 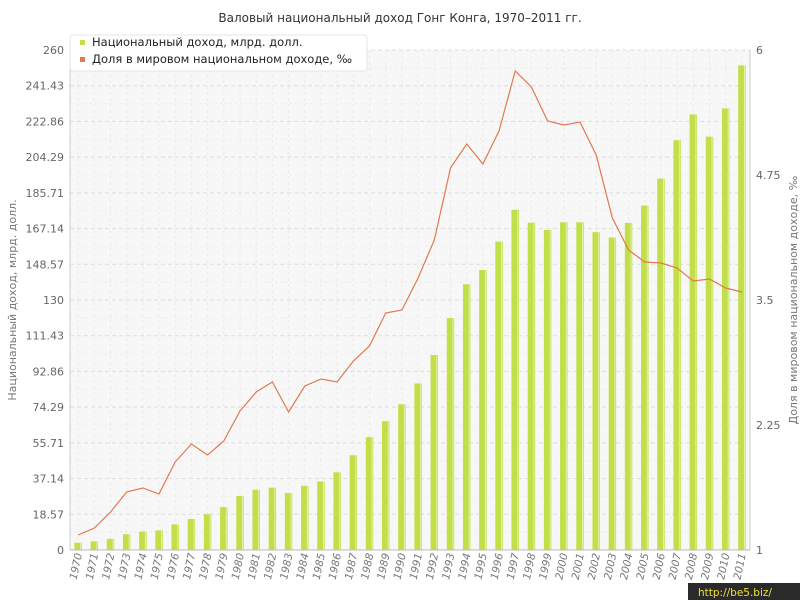 What do you see at coordinates (432, 566) in the screenshot?
I see `x-tick-label: 1992` at bounding box center [432, 566].